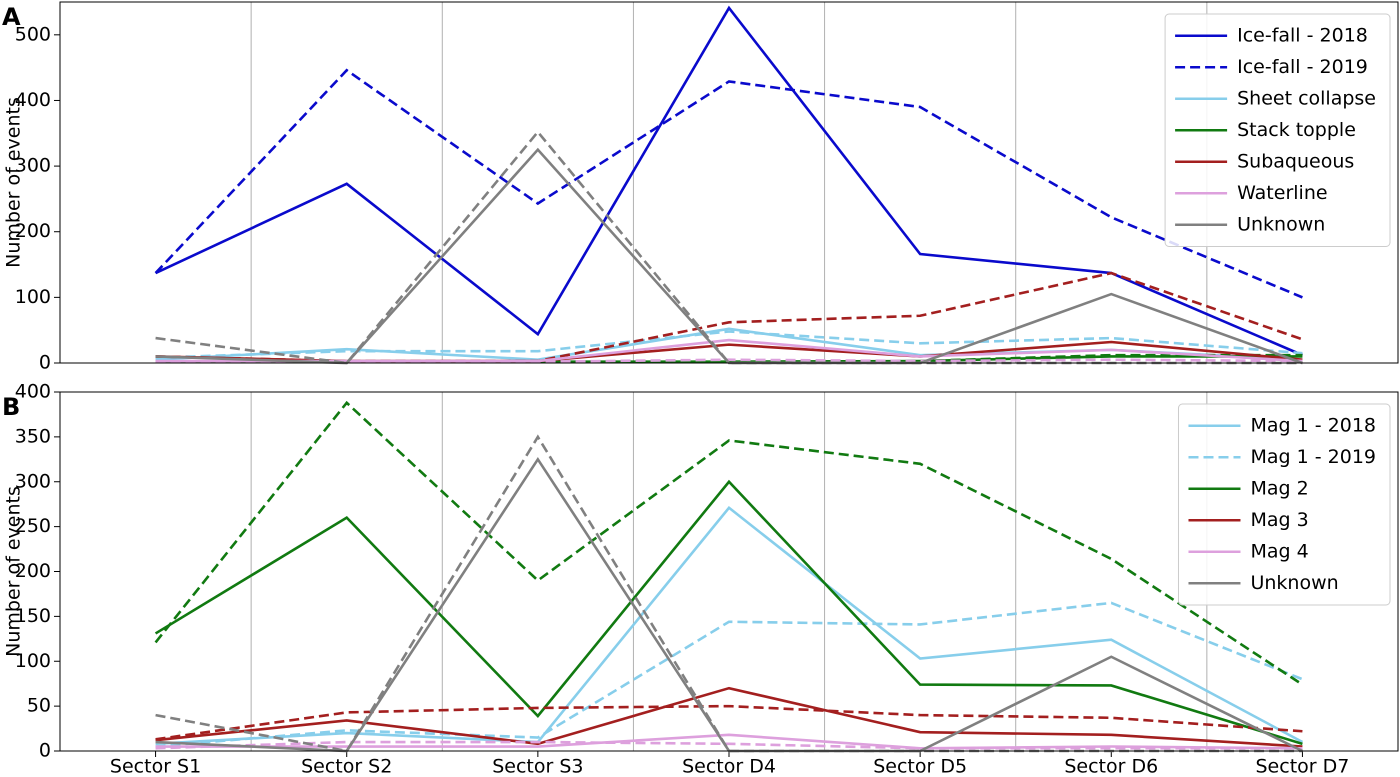 The image size is (1400, 777). Describe the element at coordinates (537, 766) in the screenshot. I see `x-tick-label: Sector S3` at that location.